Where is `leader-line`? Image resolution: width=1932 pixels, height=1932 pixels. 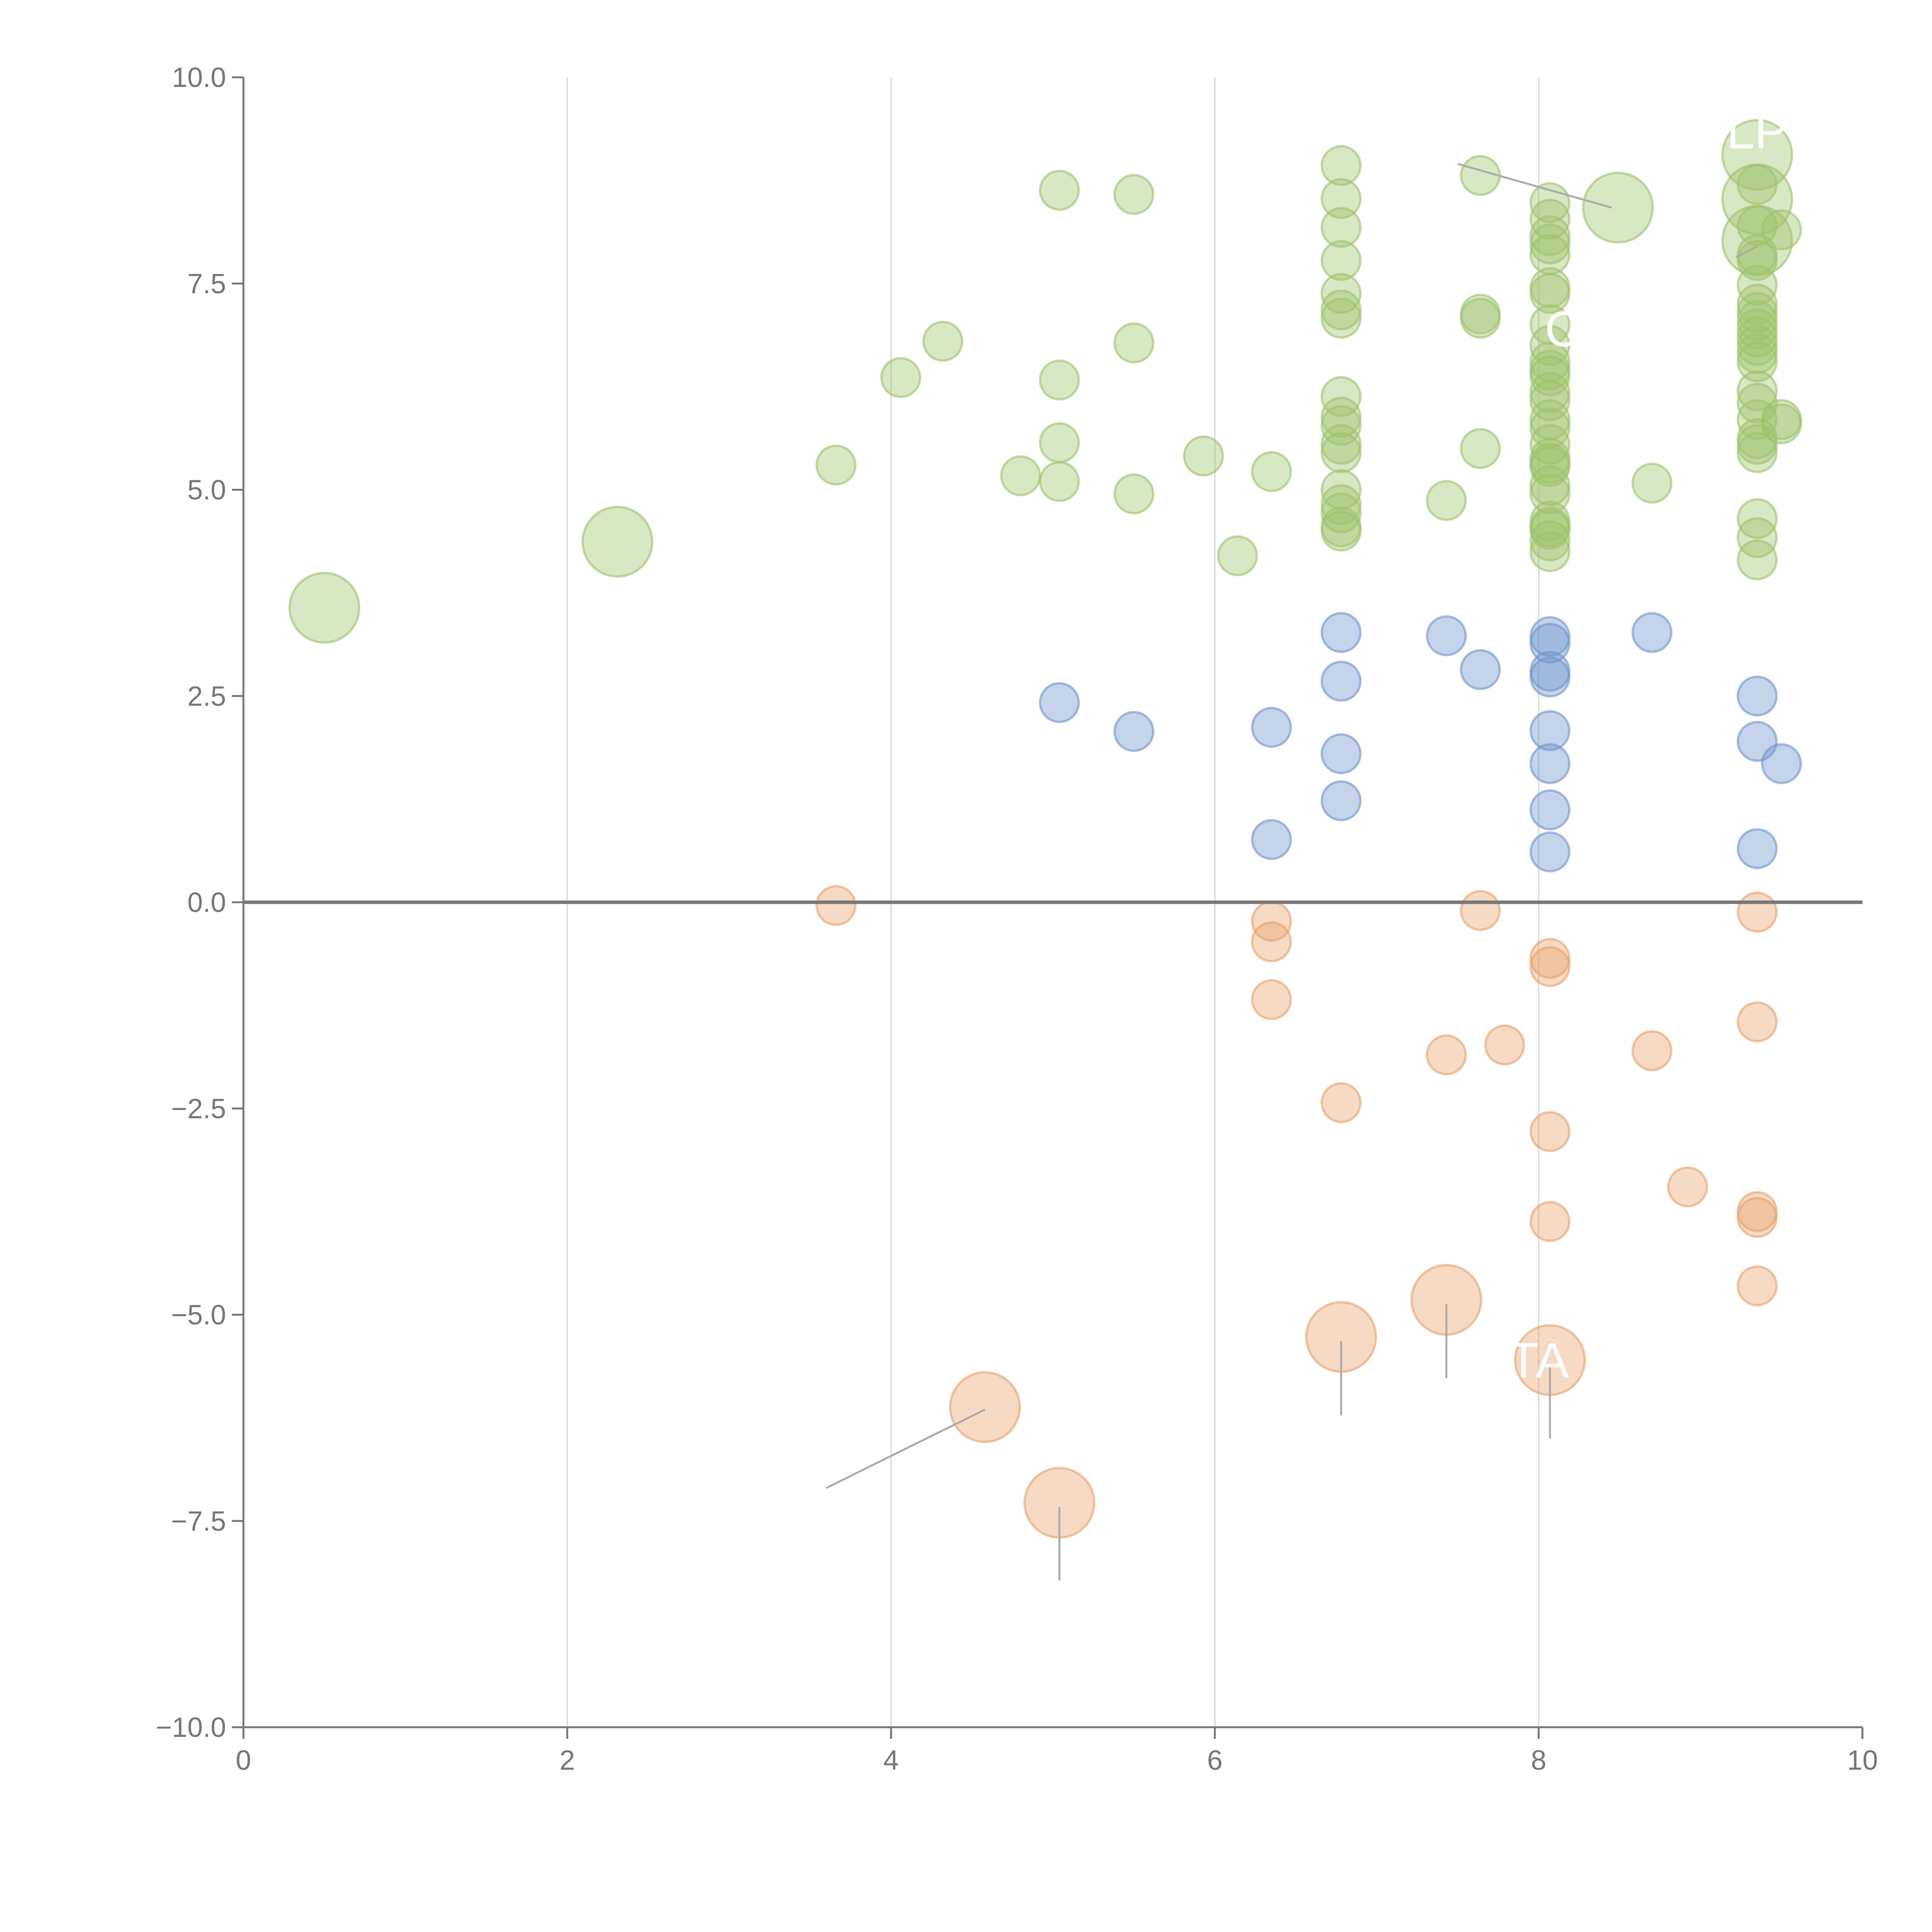
leader-line is located at coordinates (906, 1448).